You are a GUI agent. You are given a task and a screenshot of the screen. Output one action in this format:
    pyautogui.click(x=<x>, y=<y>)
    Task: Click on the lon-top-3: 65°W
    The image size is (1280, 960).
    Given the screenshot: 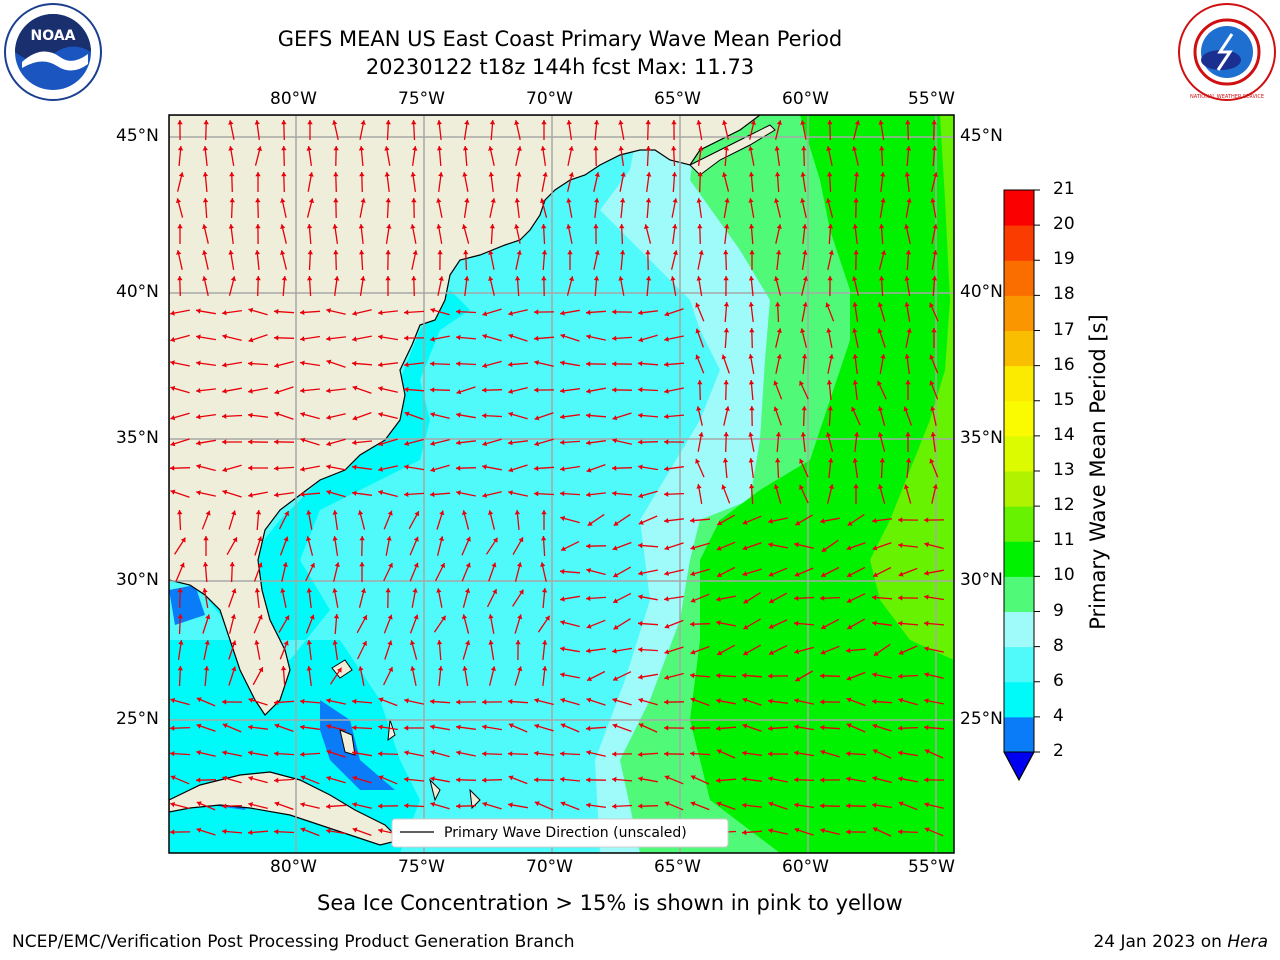 What is the action you would take?
    pyautogui.click(x=677, y=99)
    